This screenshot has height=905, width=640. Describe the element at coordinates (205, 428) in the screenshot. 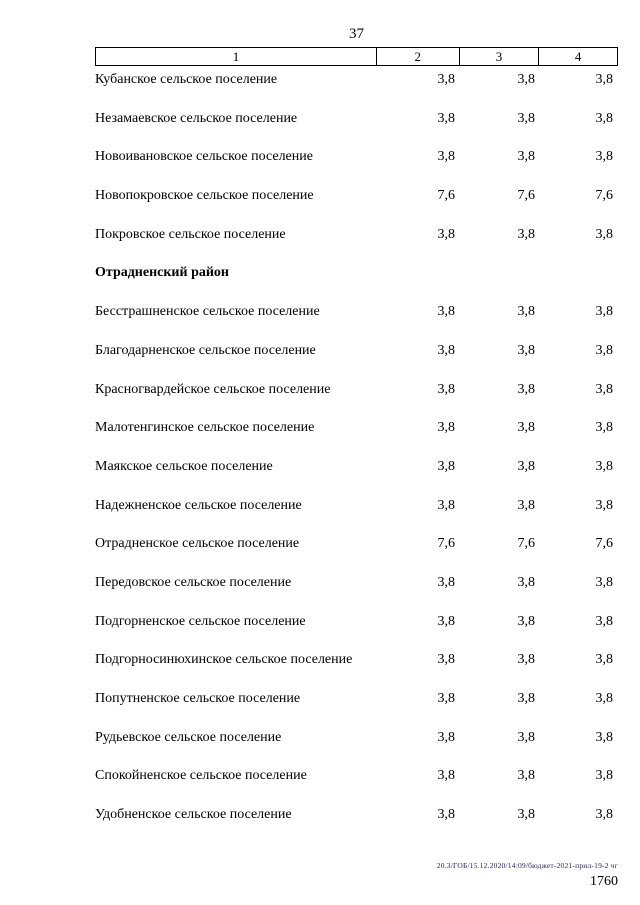

I see `settlement-name: Малотенгинское сельское поселение` at that location.